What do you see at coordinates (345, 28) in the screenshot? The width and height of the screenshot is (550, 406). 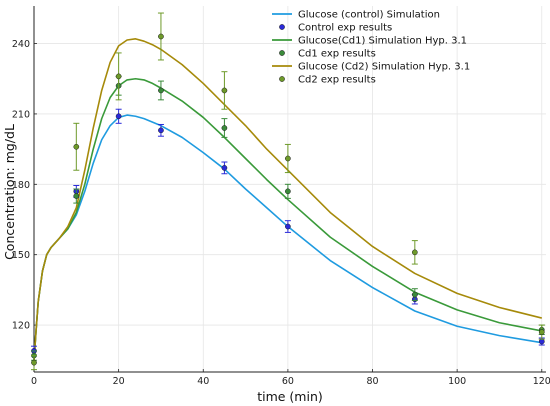 I see `legend-label: Control exp results` at bounding box center [345, 28].